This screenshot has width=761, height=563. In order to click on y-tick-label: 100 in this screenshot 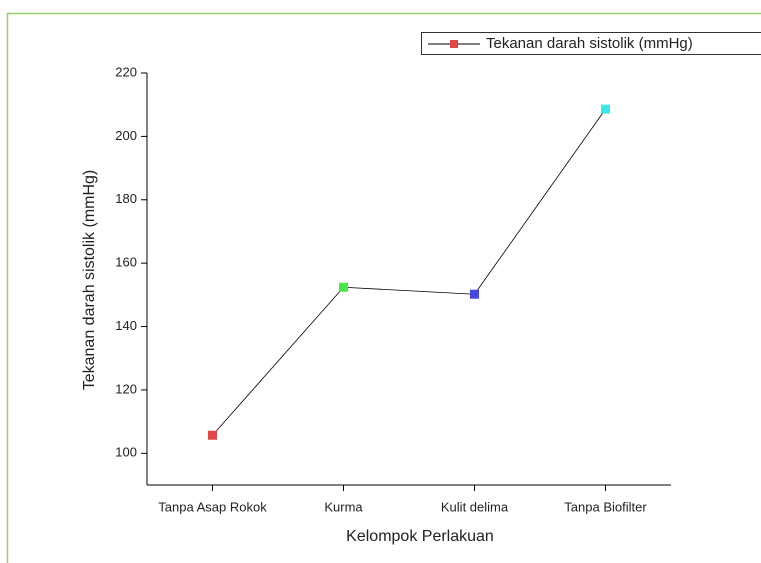, I will do `click(126, 452)`.